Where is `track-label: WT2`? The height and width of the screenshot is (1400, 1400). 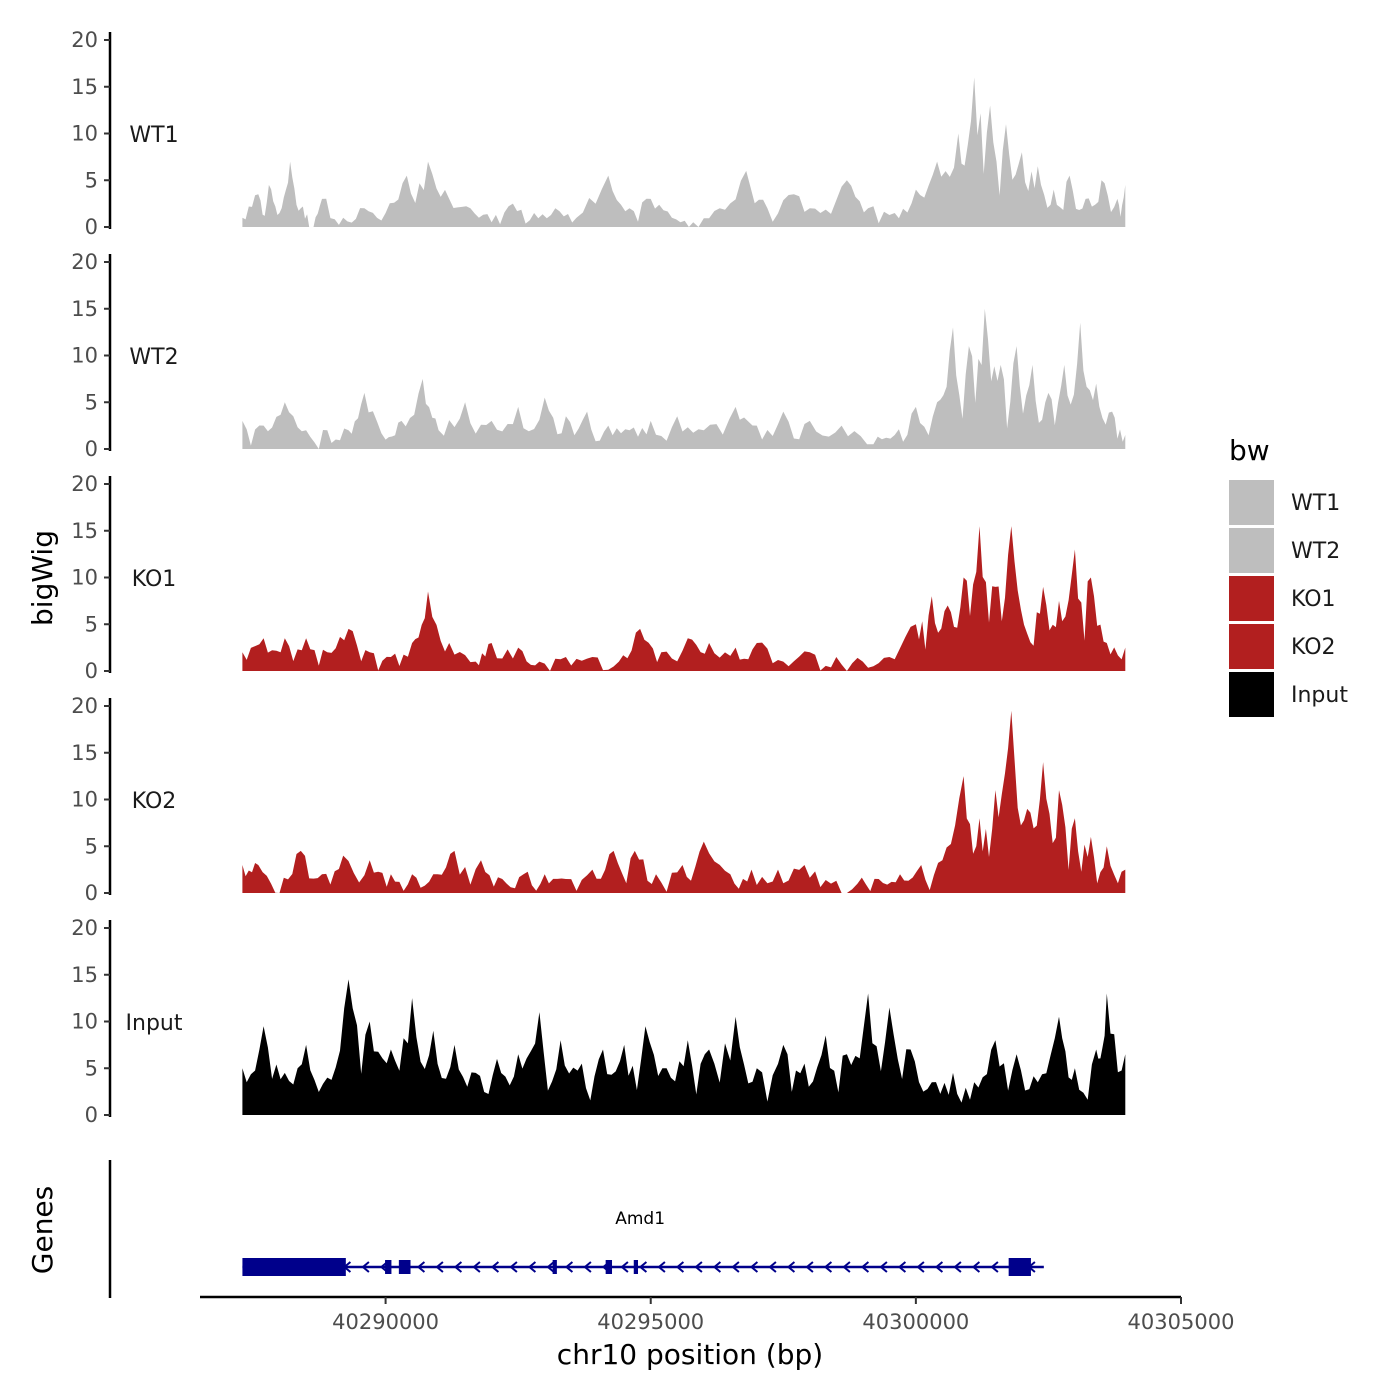
track-label: WT2 is located at coordinates (153, 357).